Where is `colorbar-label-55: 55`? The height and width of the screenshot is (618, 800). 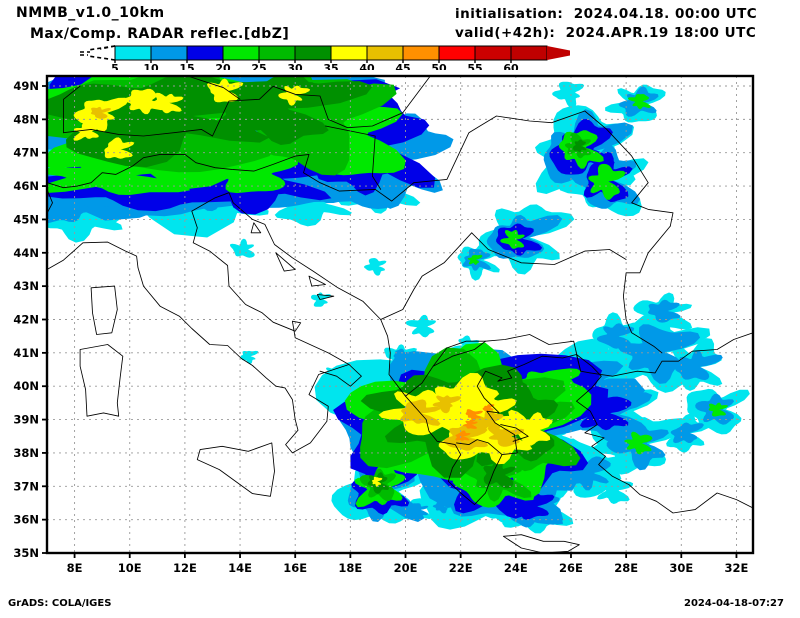
colorbar-label-55: 55 is located at coordinates (474, 66).